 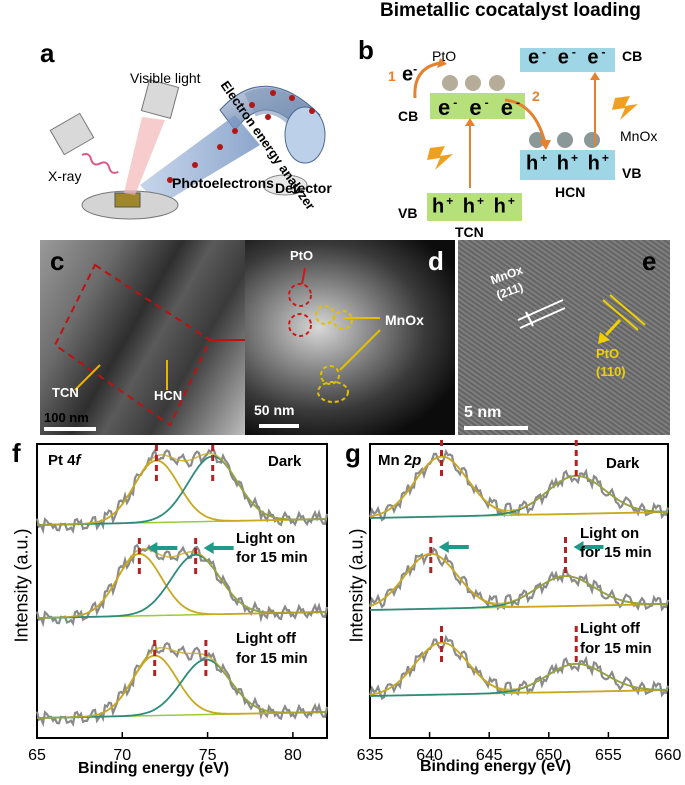 I want to click on x-tick-label-f: 80, so click(x=293, y=755).